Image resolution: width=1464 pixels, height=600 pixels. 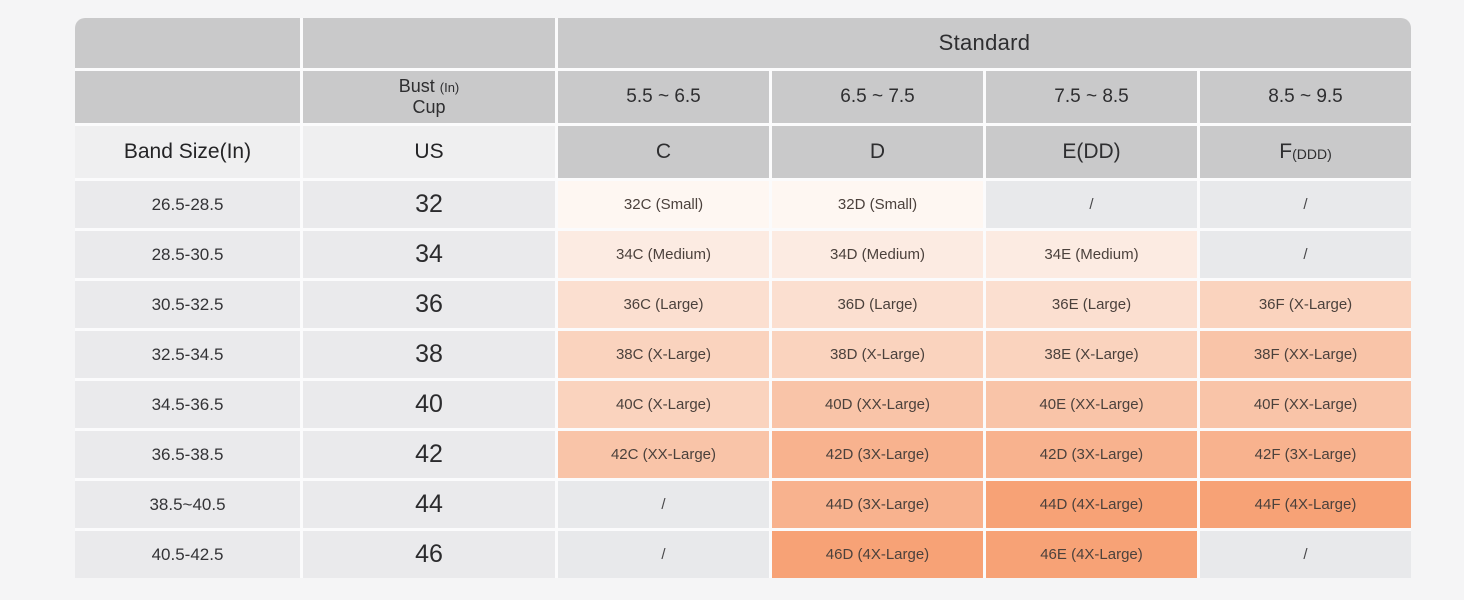 I want to click on us-size-cell: 32, so click(x=429, y=204).